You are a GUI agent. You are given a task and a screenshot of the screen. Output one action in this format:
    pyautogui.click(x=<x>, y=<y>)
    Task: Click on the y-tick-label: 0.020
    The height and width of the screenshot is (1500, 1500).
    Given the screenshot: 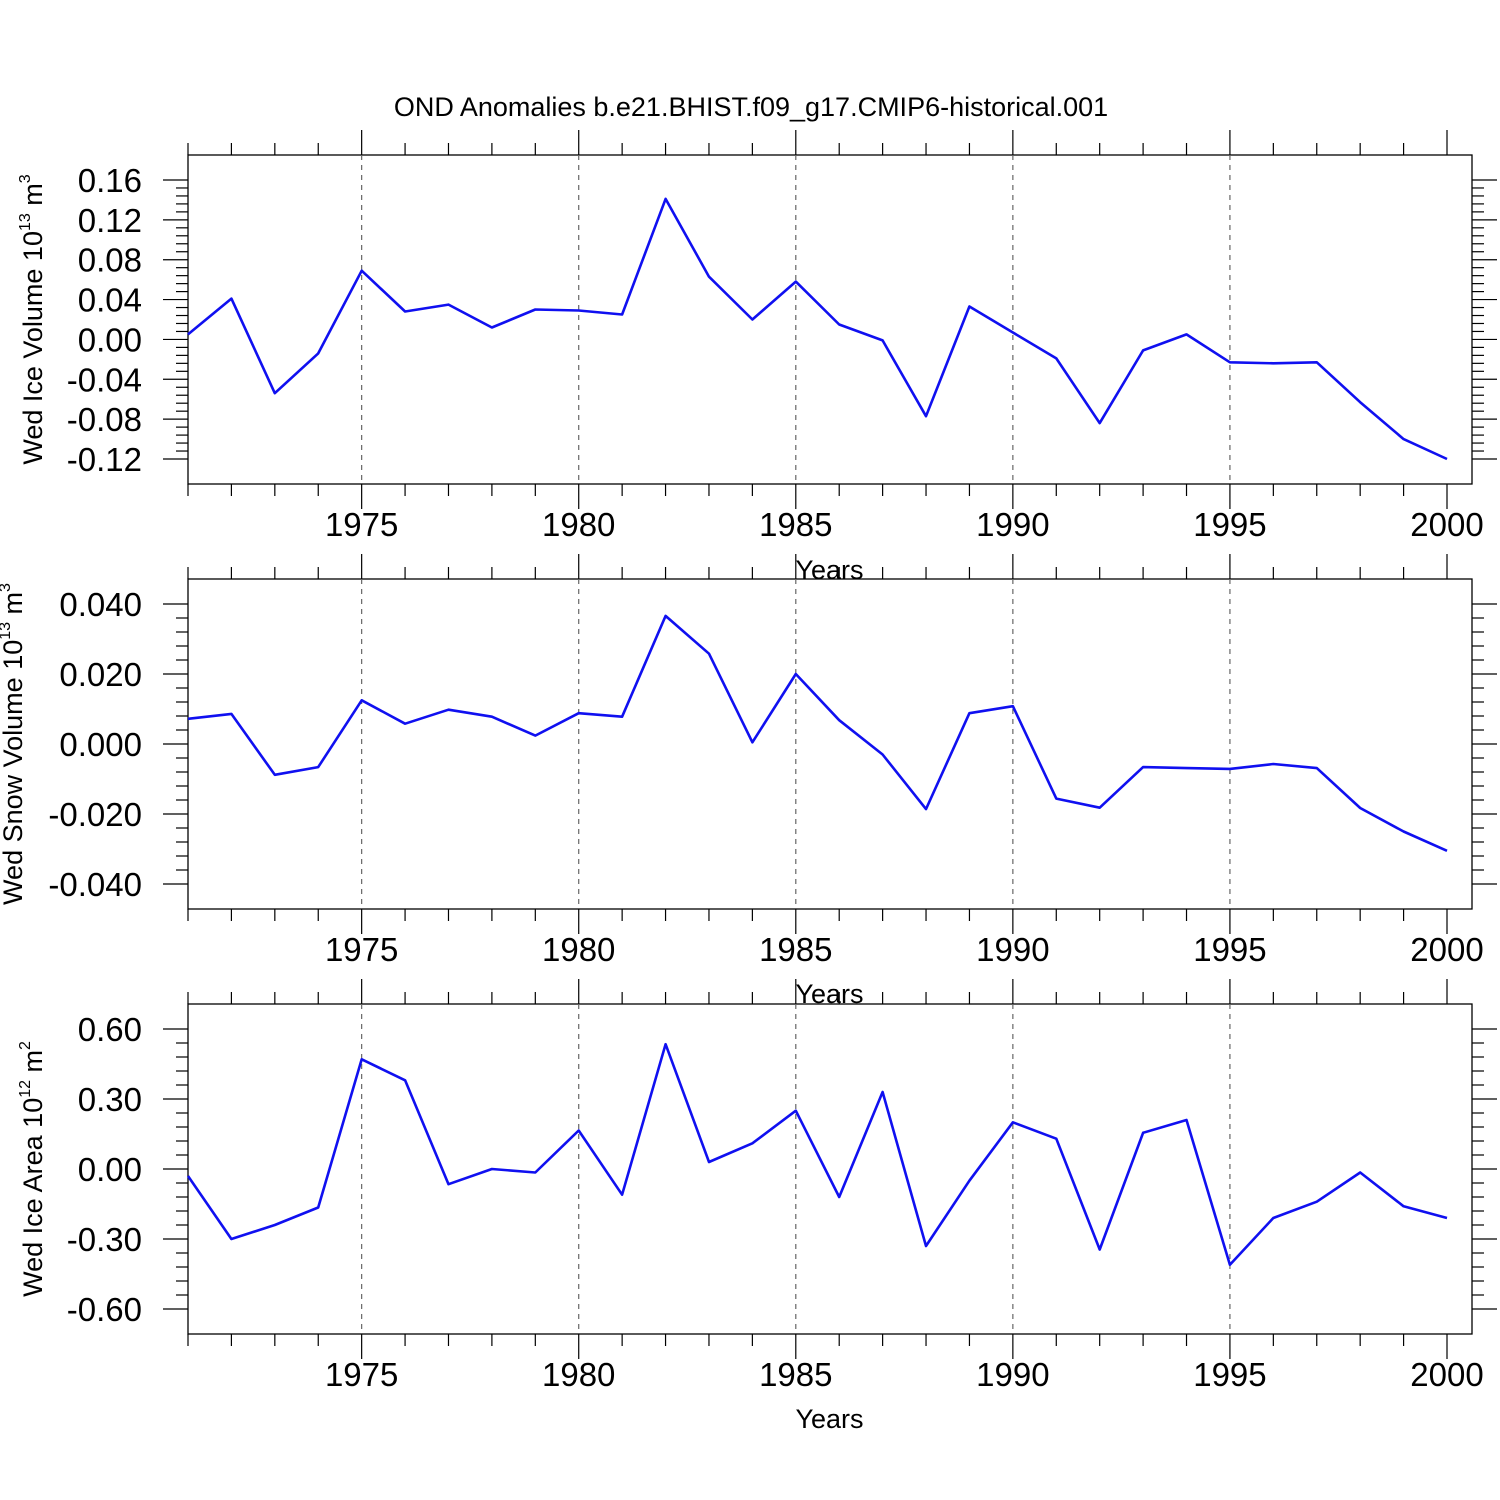 What is the action you would take?
    pyautogui.click(x=100, y=674)
    